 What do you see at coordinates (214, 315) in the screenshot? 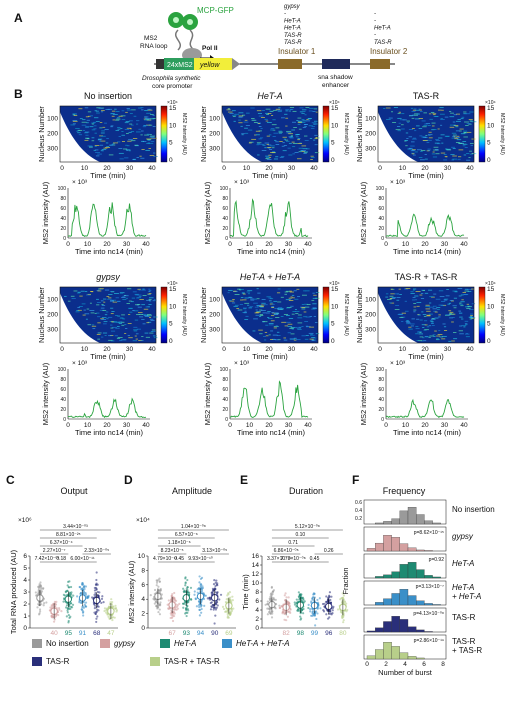
I see `heatmap-y-tick: 200` at bounding box center [214, 315].